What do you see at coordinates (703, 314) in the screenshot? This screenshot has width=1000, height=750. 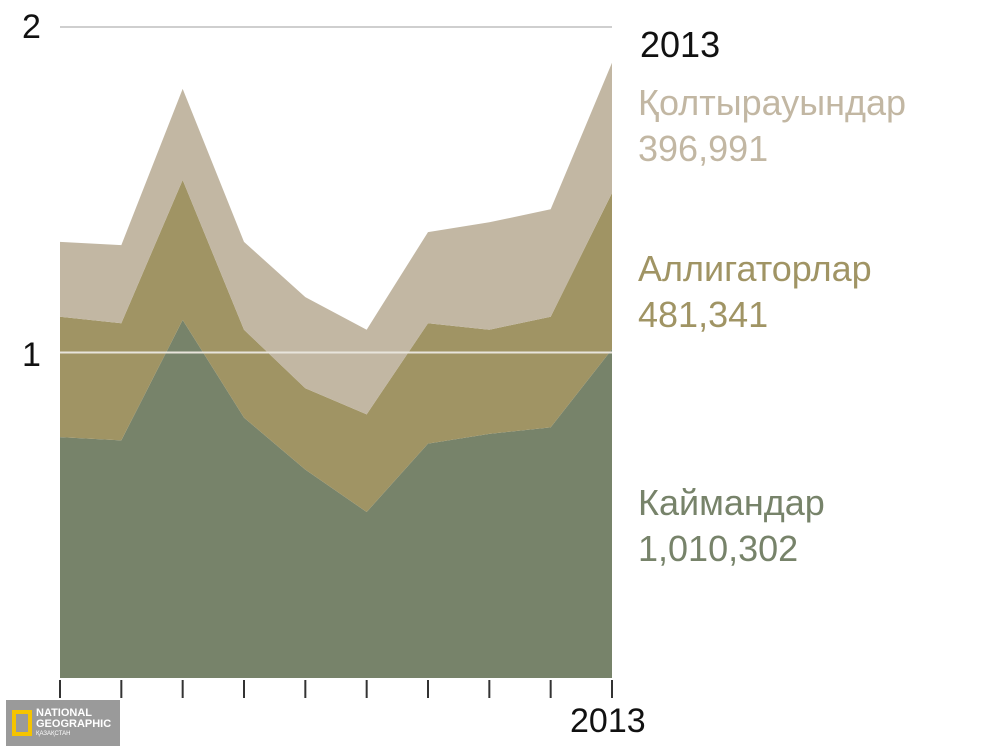 I see `legend-value: 481,341` at bounding box center [703, 314].